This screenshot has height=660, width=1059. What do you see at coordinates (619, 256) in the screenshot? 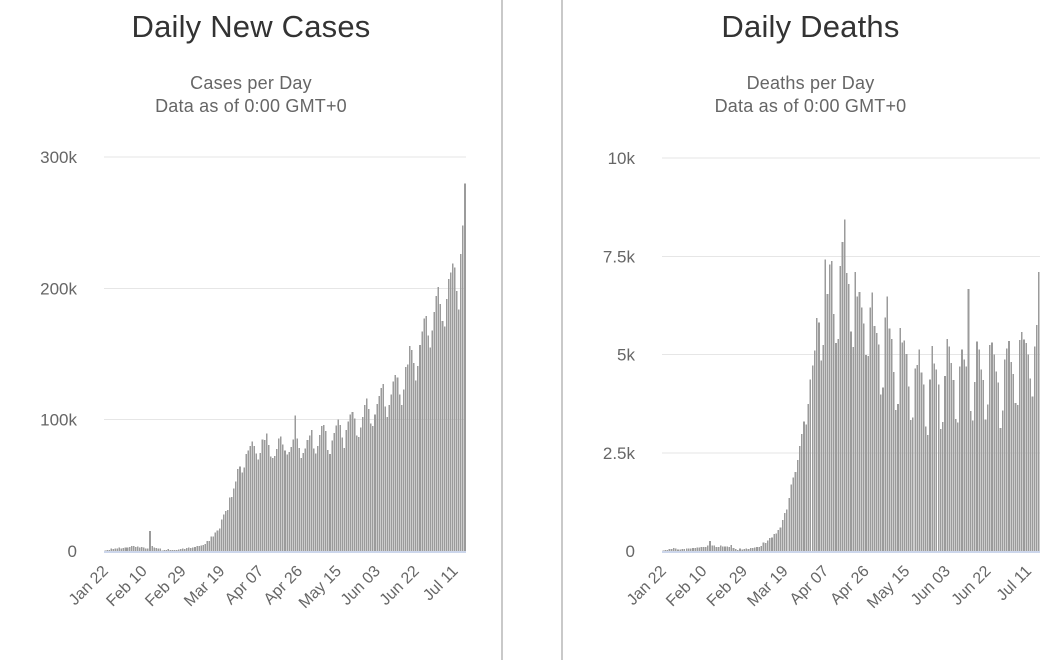
I see `svg-text: 7.5k` at bounding box center [619, 256].